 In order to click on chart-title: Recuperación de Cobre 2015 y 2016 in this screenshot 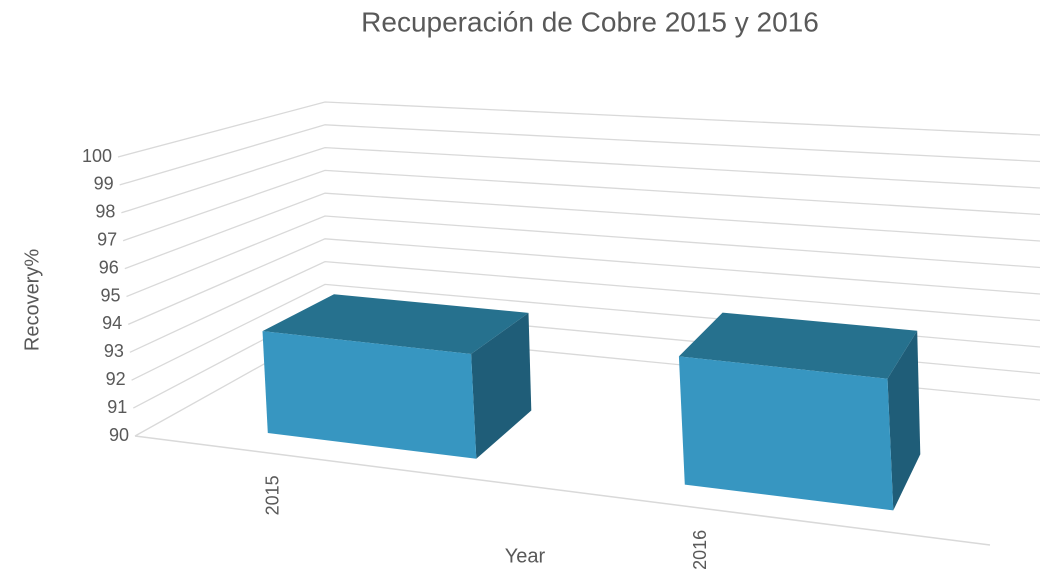, I will do `click(590, 21)`.